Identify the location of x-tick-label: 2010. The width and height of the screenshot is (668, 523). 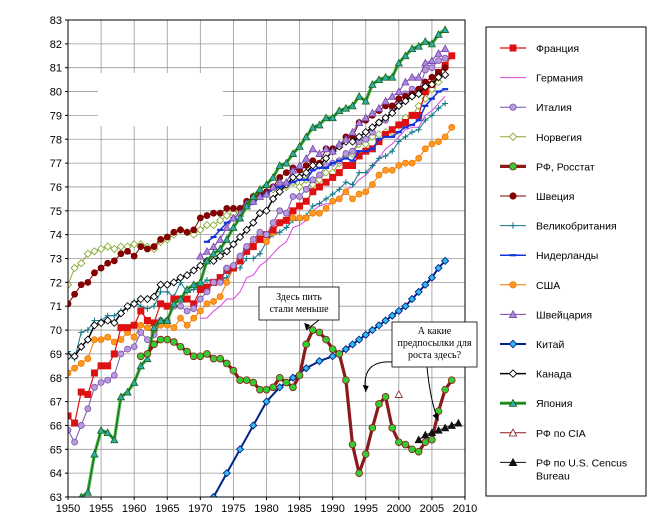
(465, 509).